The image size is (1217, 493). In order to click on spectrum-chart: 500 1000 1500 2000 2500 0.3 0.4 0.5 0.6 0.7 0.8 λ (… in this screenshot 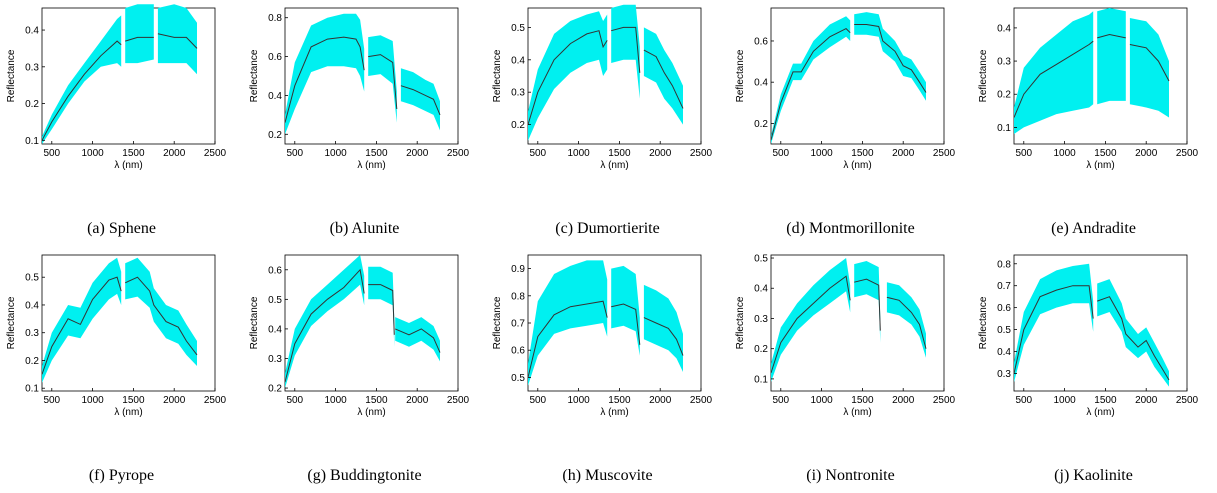, I will do `click(1088, 336)`.